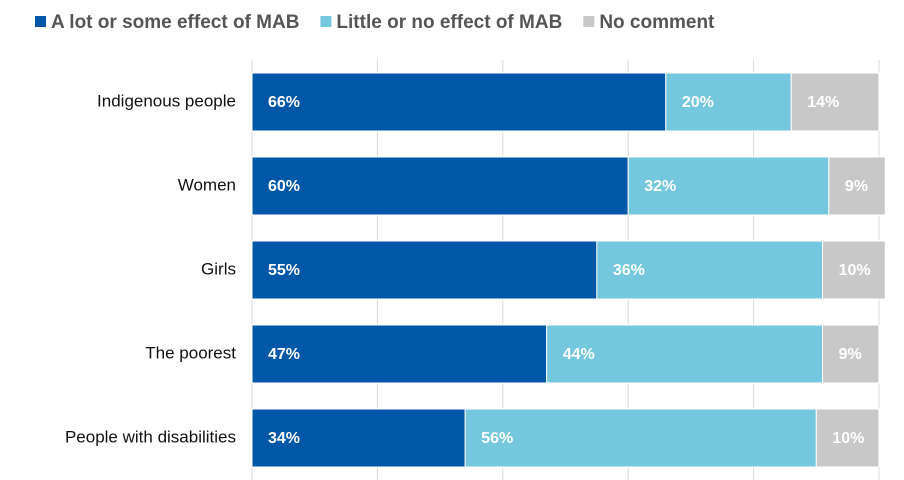 The image size is (904, 480). What do you see at coordinates (284, 354) in the screenshot?
I see `value-label: 47%` at bounding box center [284, 354].